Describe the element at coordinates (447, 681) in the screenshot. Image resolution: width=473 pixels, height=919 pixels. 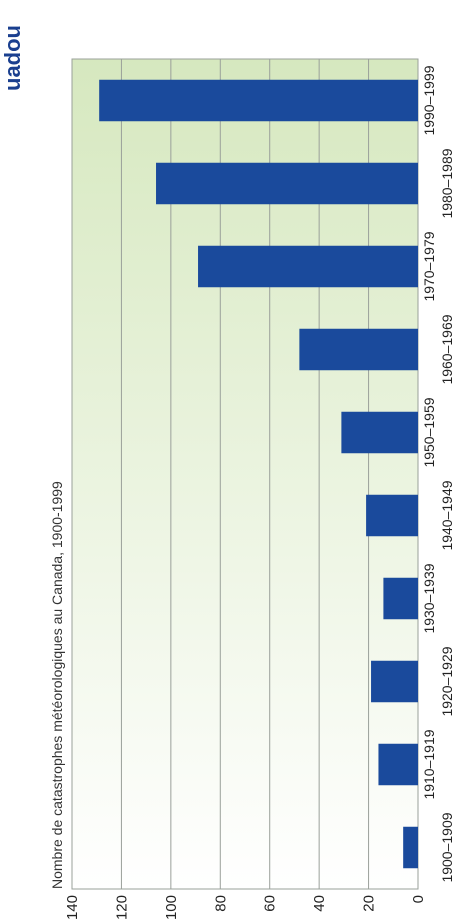
I see `category-label-2: 1920–1929` at that location.